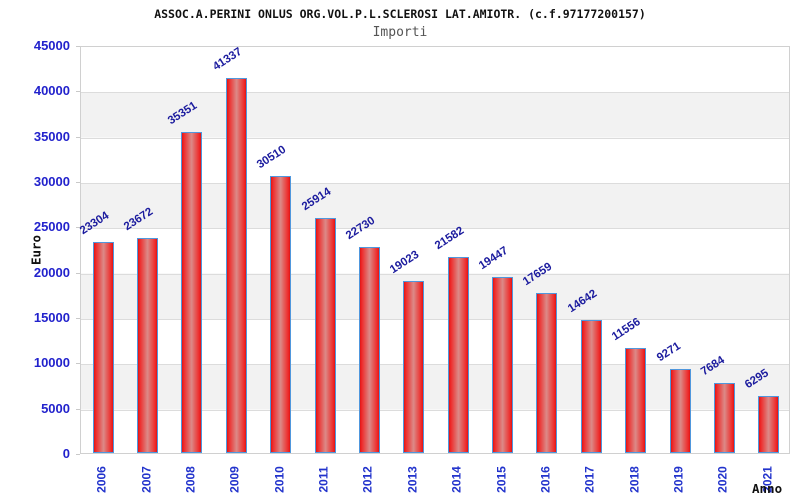 The width and height of the screenshot is (800, 500). What do you see at coordinates (51, 45) in the screenshot?
I see `y-tick-label-45000: 45000` at bounding box center [51, 45].